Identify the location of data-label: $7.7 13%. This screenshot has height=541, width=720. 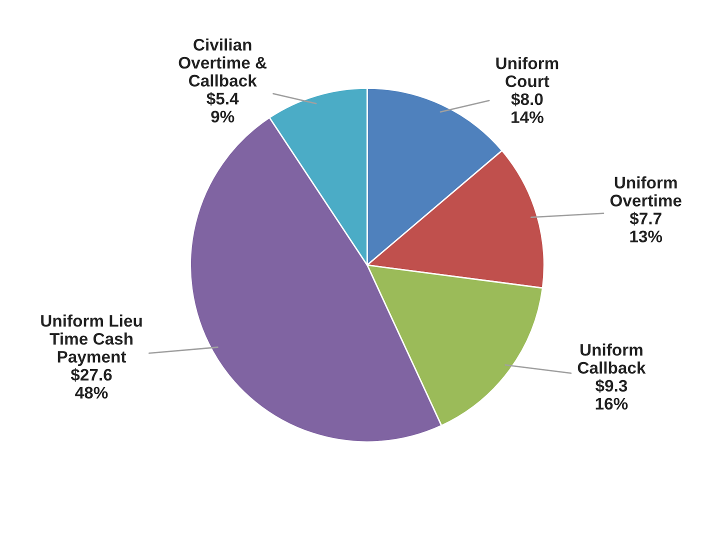
(646, 227).